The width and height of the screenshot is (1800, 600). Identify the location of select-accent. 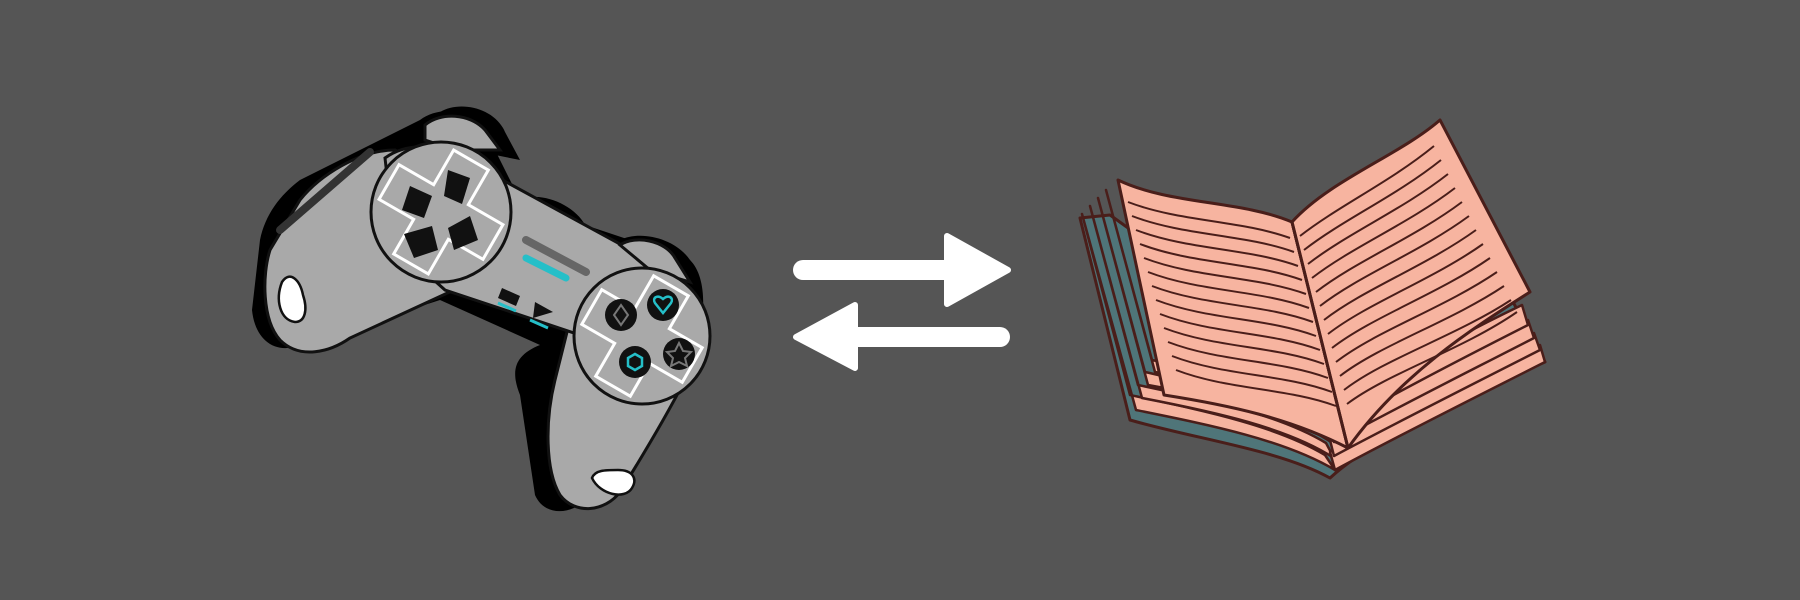
(507, 307).